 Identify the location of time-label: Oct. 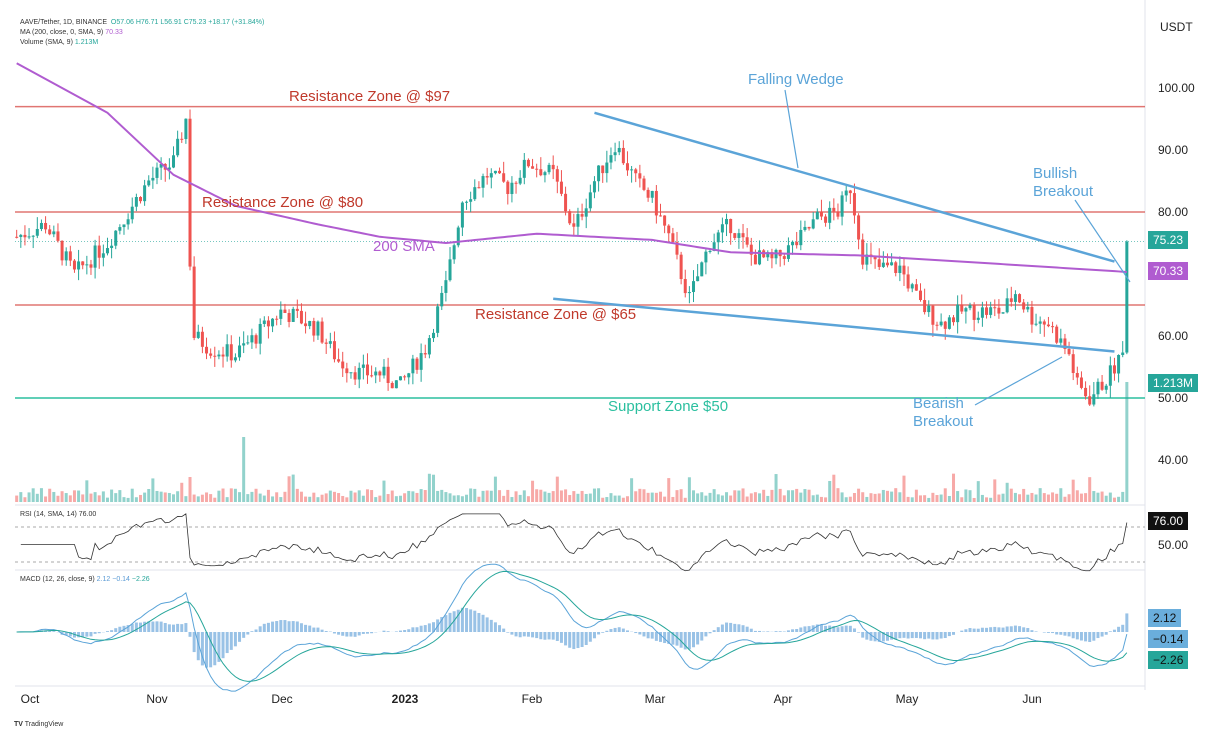
(30, 699).